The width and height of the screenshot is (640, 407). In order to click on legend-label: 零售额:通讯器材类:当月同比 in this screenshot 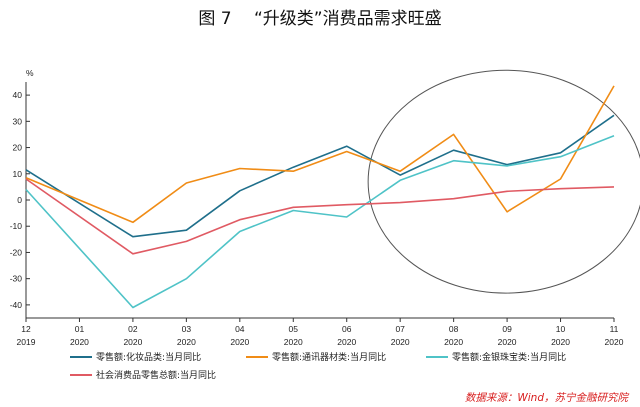, I will do `click(329, 357)`.